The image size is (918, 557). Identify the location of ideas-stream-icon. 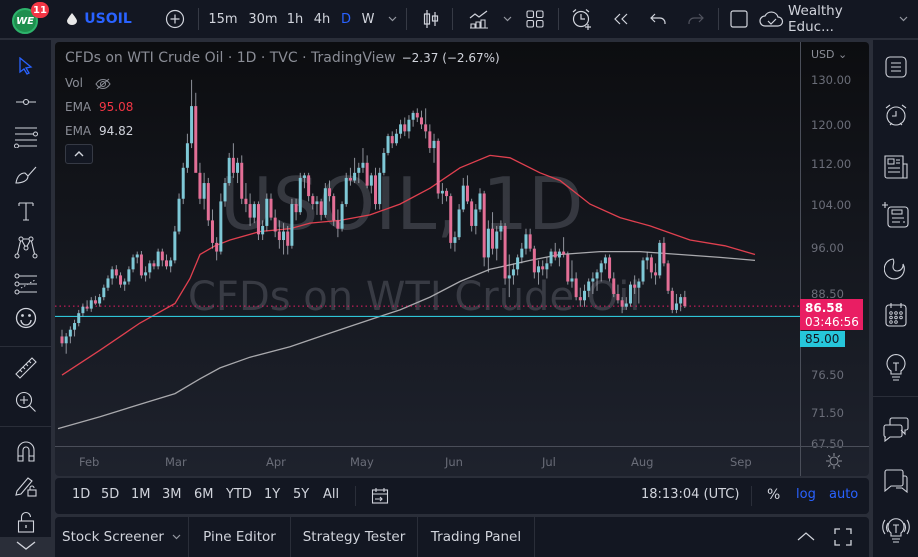
(896, 215).